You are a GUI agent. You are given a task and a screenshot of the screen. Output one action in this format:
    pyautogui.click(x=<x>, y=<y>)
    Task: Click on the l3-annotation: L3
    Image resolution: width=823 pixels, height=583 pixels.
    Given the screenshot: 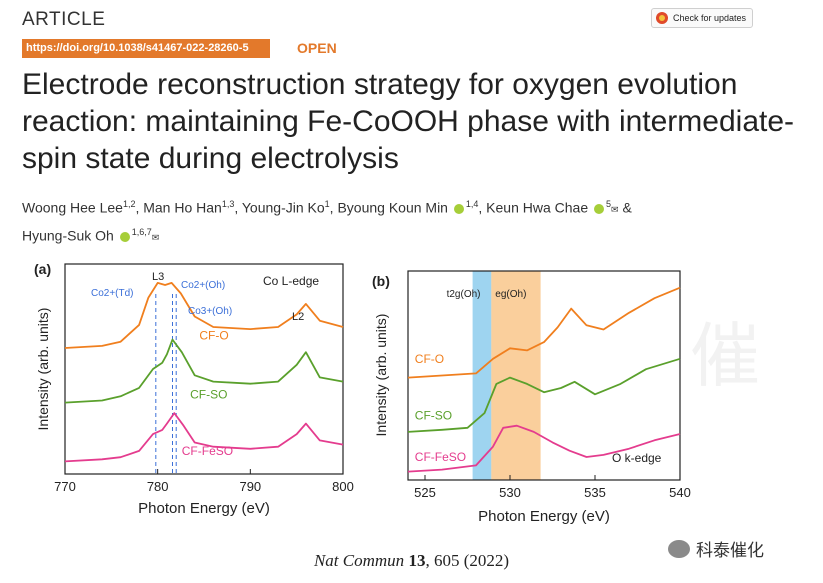 What is the action you would take?
    pyautogui.click(x=158, y=277)
    